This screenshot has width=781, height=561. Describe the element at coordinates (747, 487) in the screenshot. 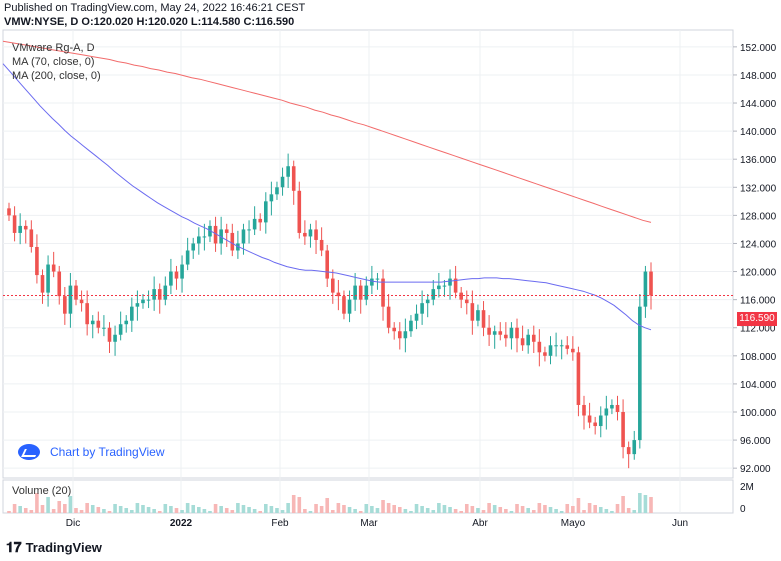

I see `volume-tick-label: 2M` at that location.